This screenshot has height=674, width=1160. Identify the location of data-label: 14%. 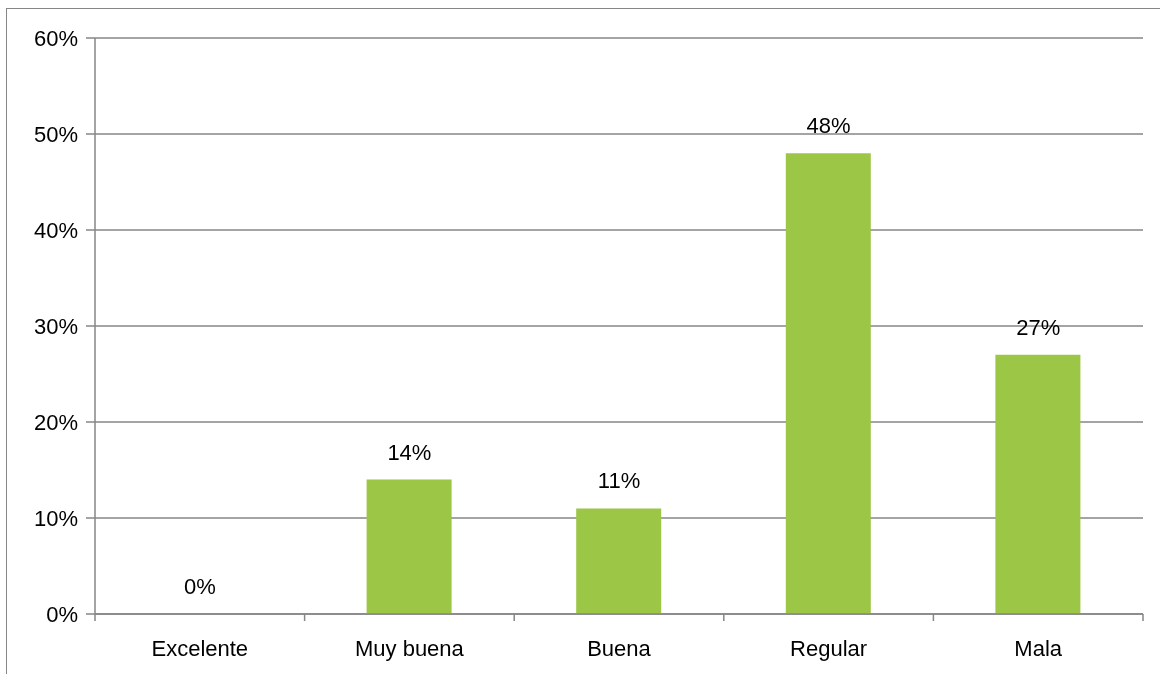
(409, 452).